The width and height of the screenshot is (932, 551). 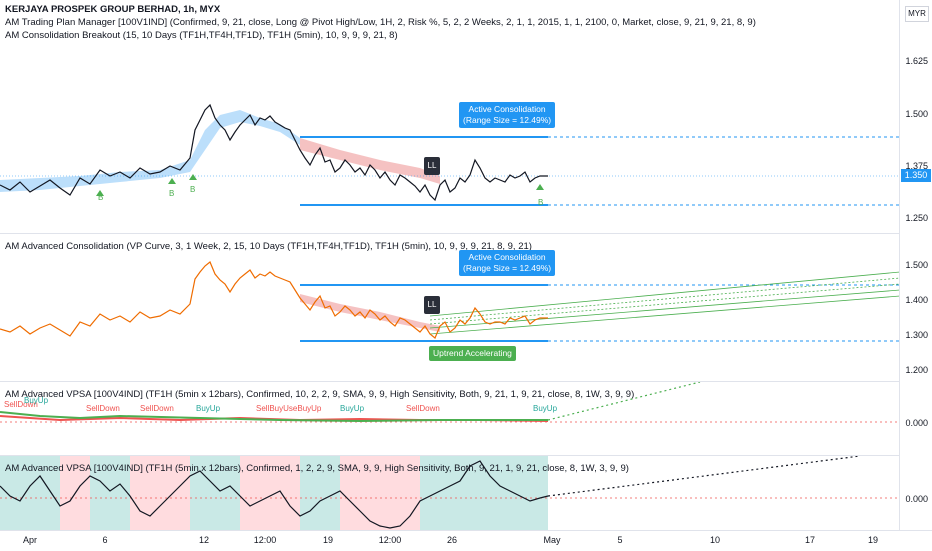 I want to click on vpsa-green-line, so click(x=274, y=417).